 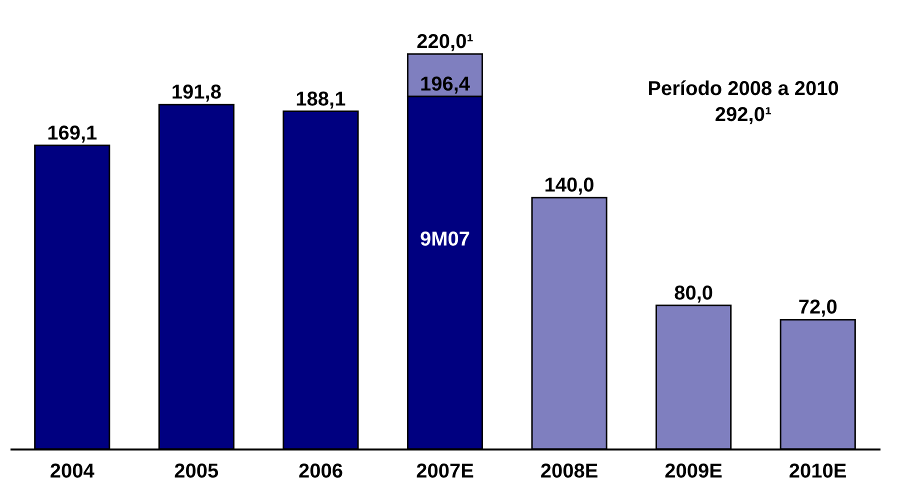 What do you see at coordinates (569, 471) in the screenshot?
I see `x-tick-label: 2008E` at bounding box center [569, 471].